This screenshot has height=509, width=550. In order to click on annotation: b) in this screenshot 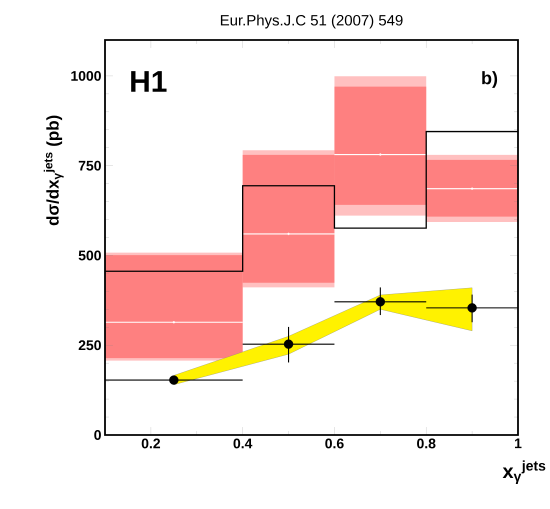, I will do `click(490, 79)`.